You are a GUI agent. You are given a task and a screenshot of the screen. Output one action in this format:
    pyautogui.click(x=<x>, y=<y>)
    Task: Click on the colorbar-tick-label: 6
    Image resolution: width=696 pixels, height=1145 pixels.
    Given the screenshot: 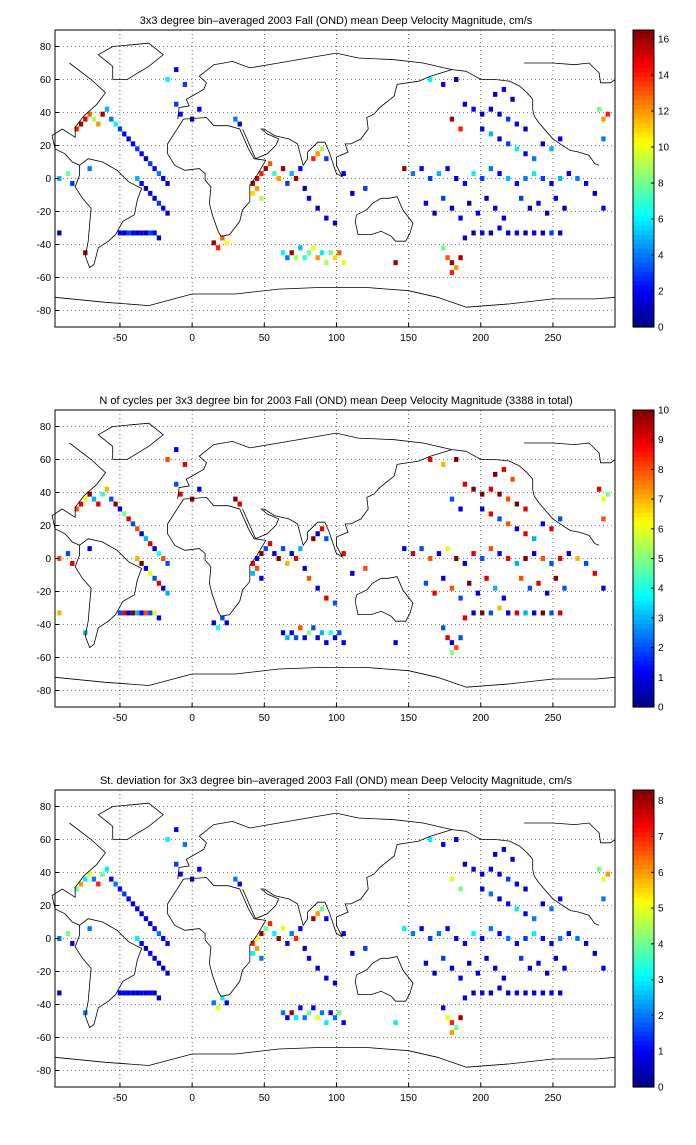 What is the action you would take?
    pyautogui.click(x=661, y=529)
    